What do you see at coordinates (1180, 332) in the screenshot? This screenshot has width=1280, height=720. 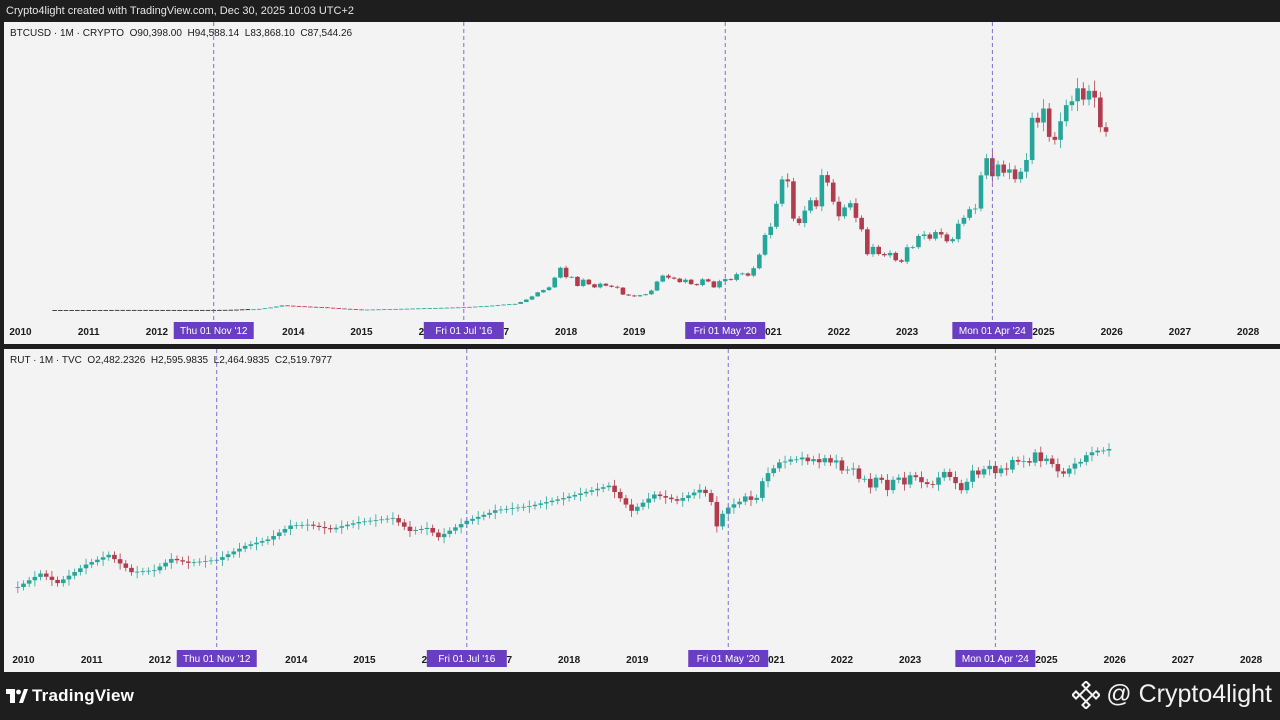 I see `btc-x-tick-label: 2027` at bounding box center [1180, 332].